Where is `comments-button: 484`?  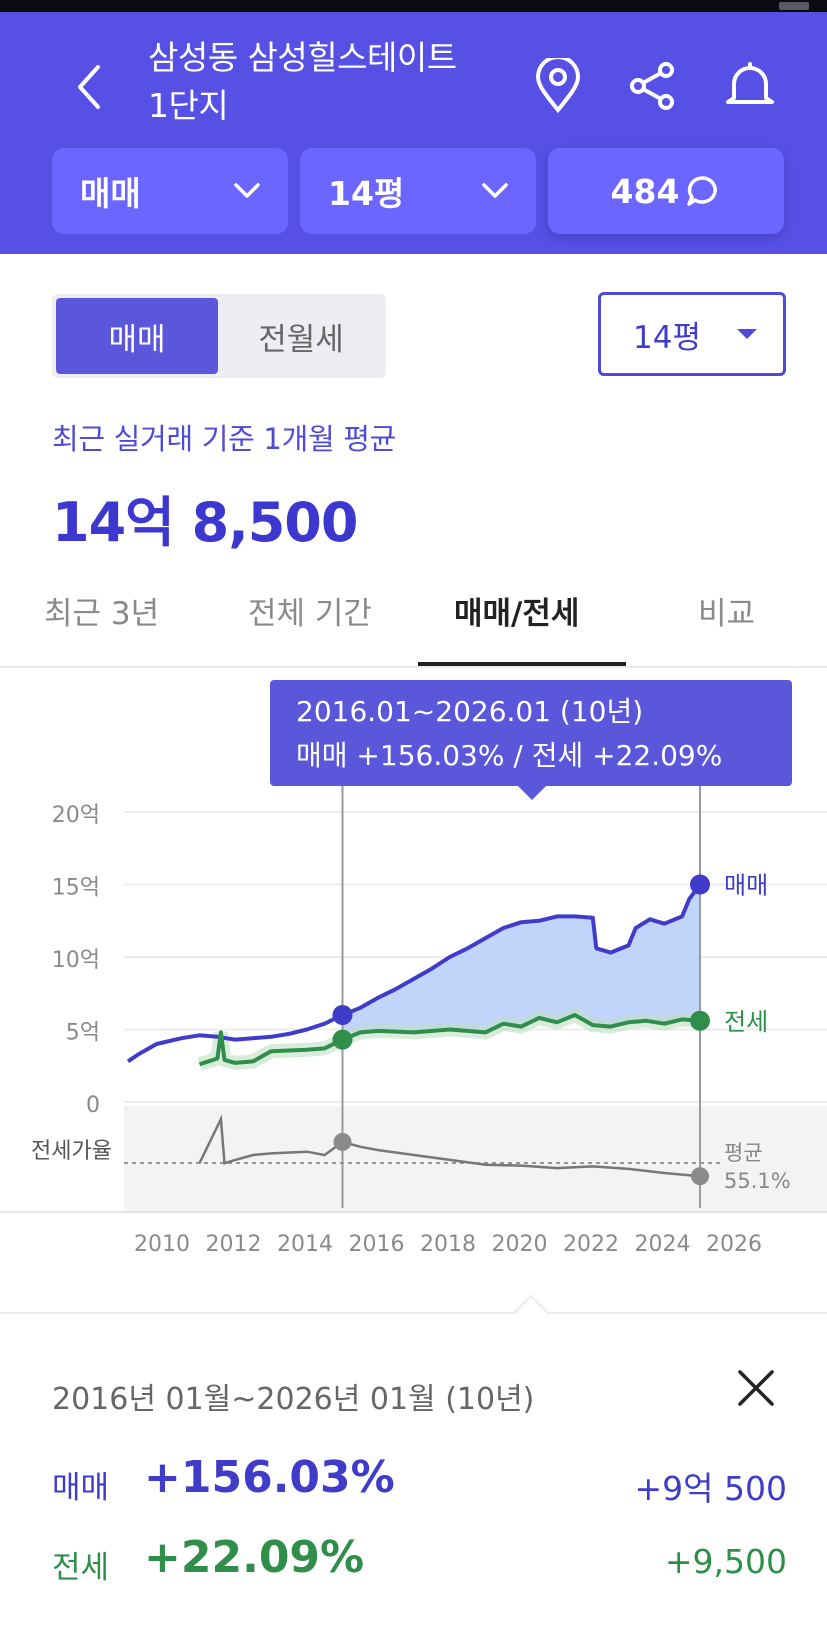
comments-button: 484 is located at coordinates (666, 191).